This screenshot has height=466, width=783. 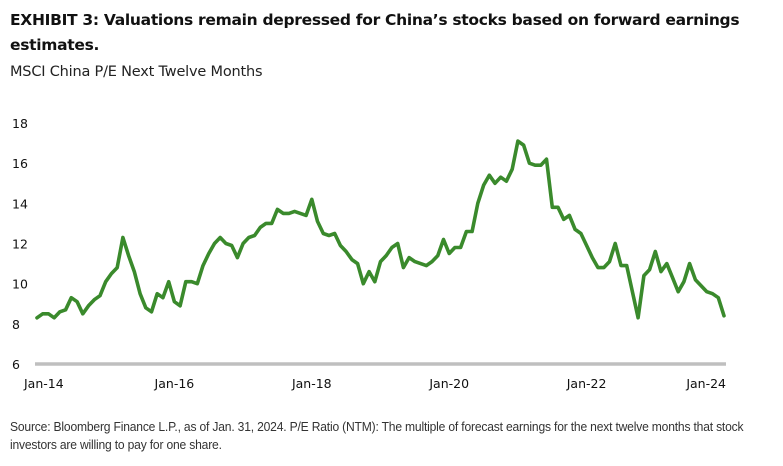 I want to click on y-tick-label: 16, so click(x=20, y=163).